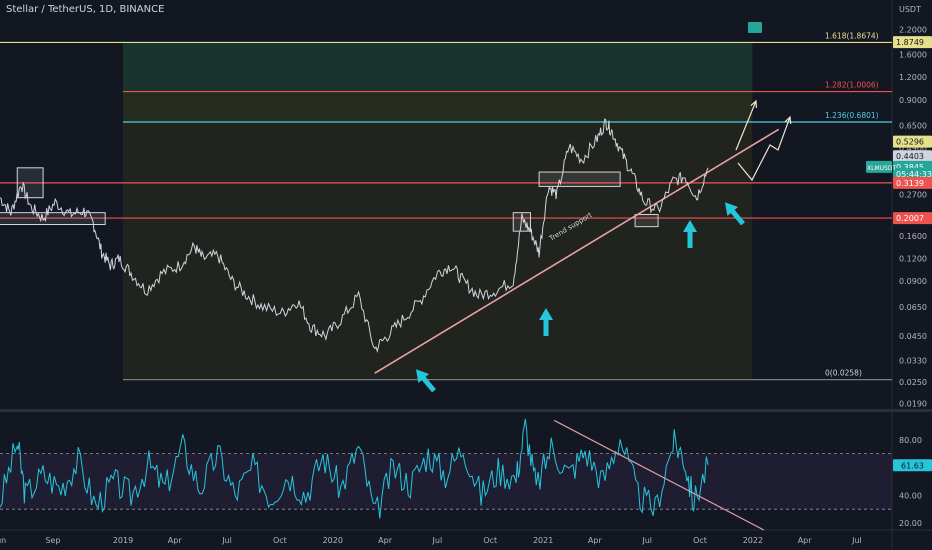 The image size is (932, 550). What do you see at coordinates (913, 236) in the screenshot?
I see `price-tick-label: 0.1600` at bounding box center [913, 236].